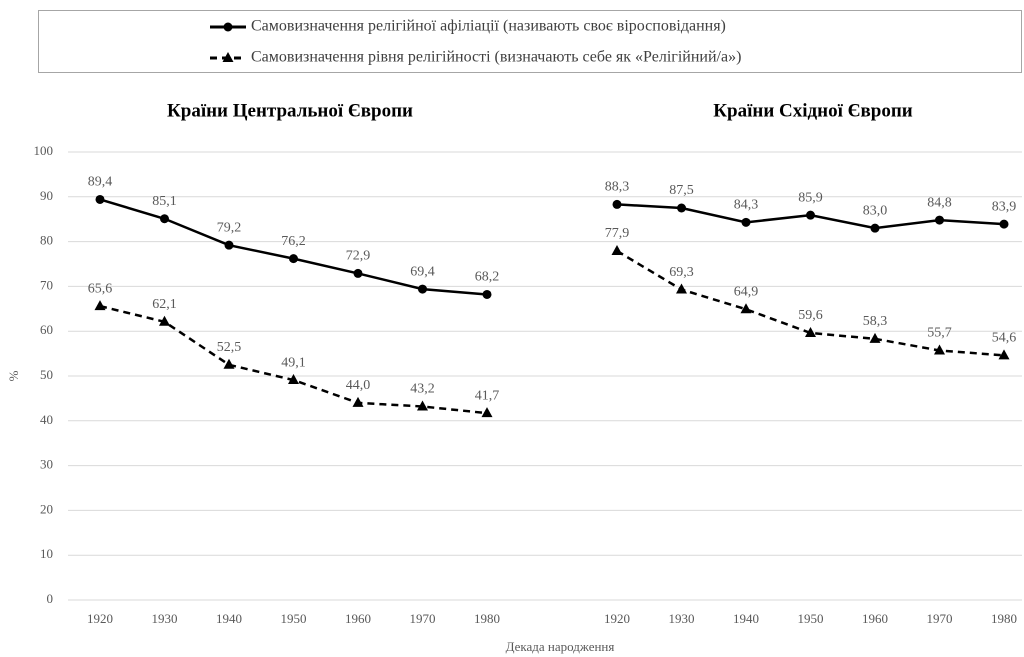 The width and height of the screenshot is (1024, 657). I want to click on y-tick-label: 40, so click(46, 419).